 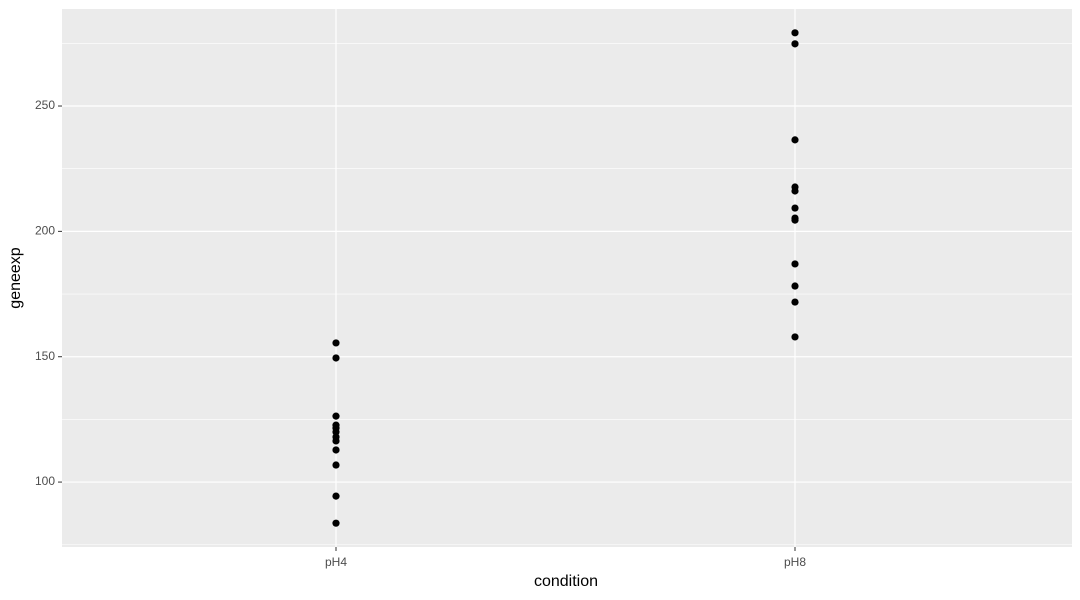 I want to click on y-tick-label: 100, so click(x=45, y=481).